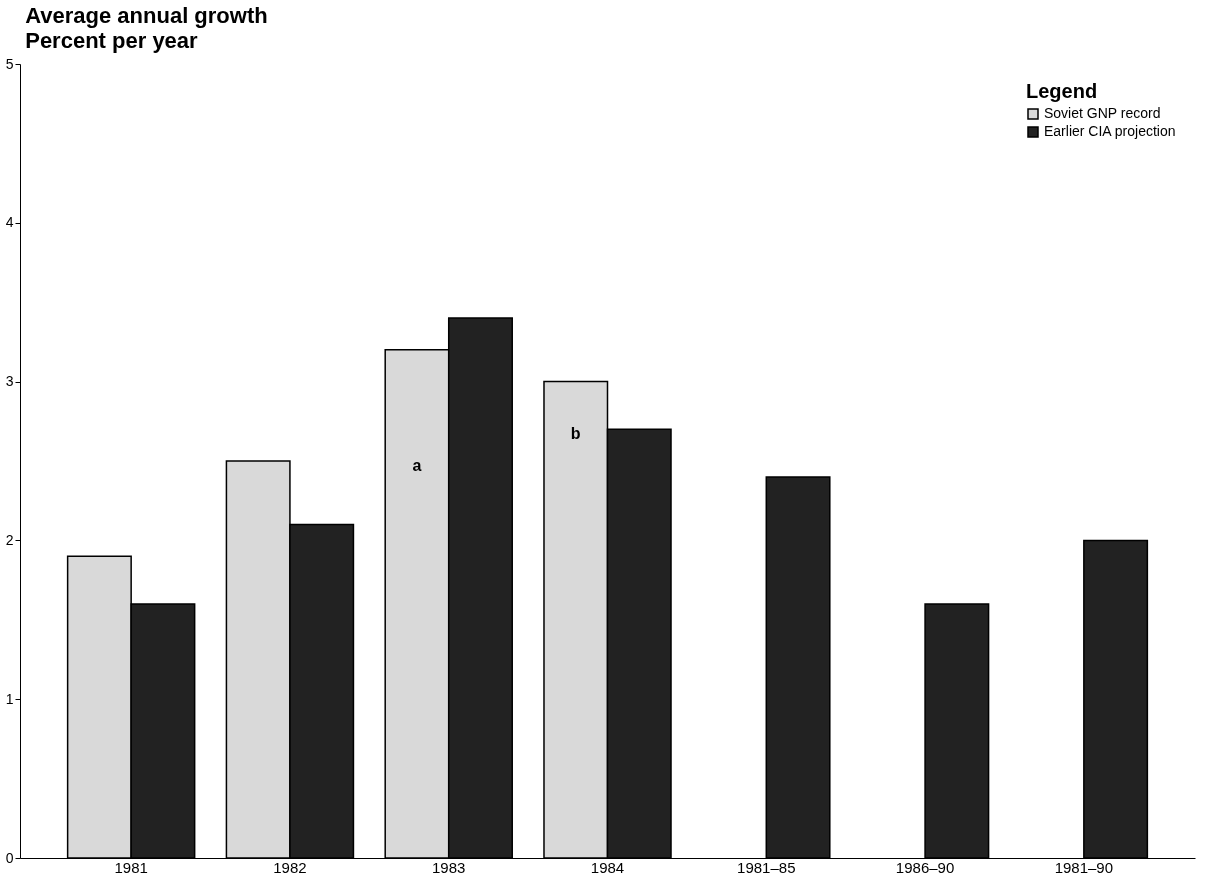 The height and width of the screenshot is (891, 1213). I want to click on annotation: b, so click(575, 433).